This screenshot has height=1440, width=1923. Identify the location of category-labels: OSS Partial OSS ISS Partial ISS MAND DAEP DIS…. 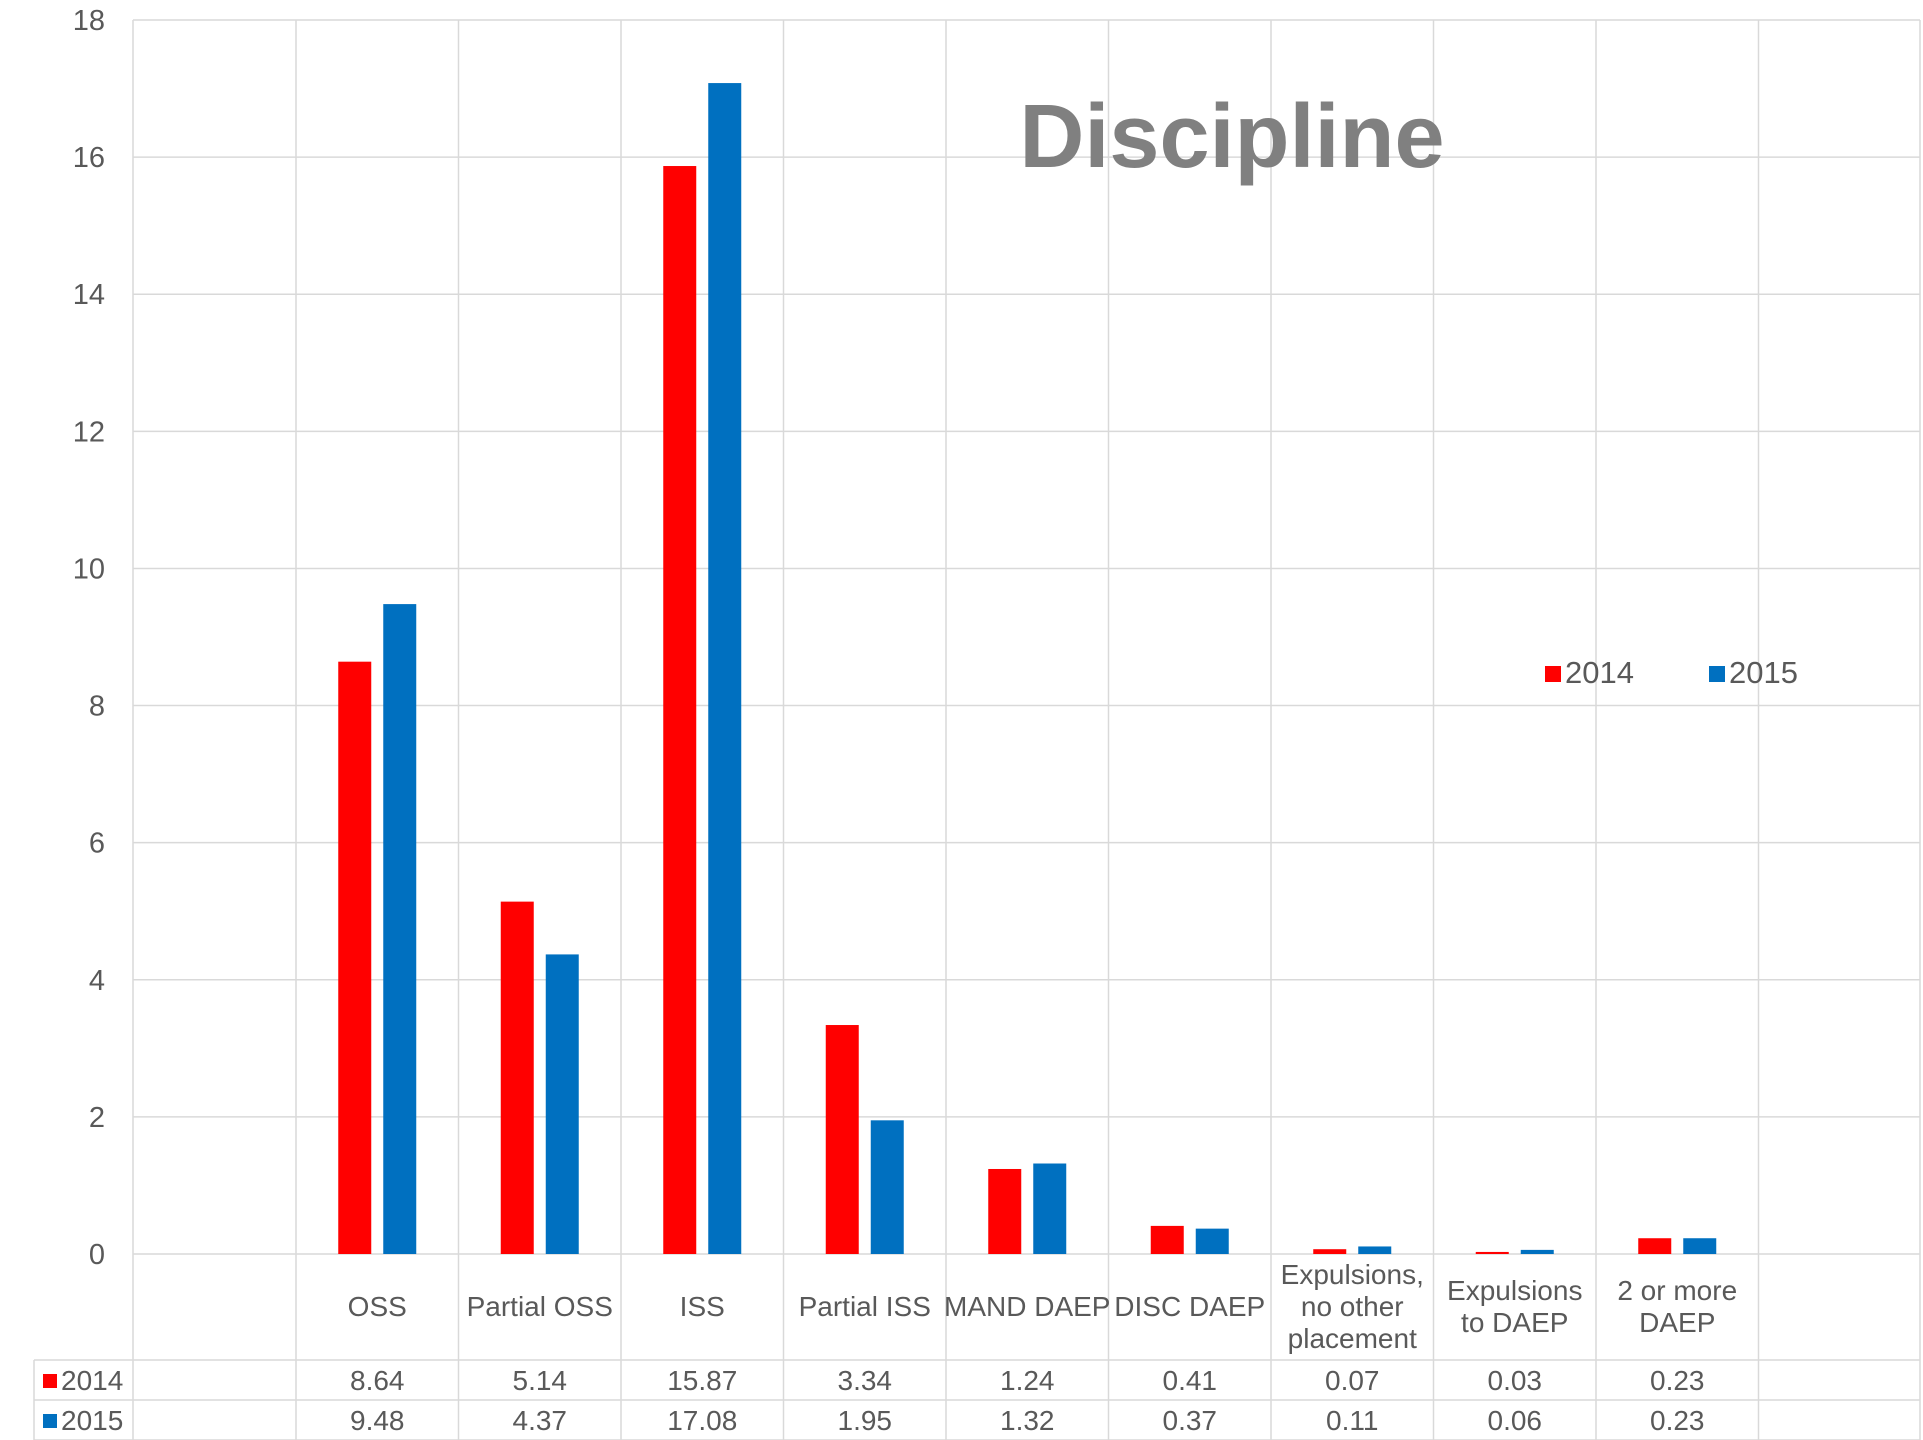
(1042, 1306).